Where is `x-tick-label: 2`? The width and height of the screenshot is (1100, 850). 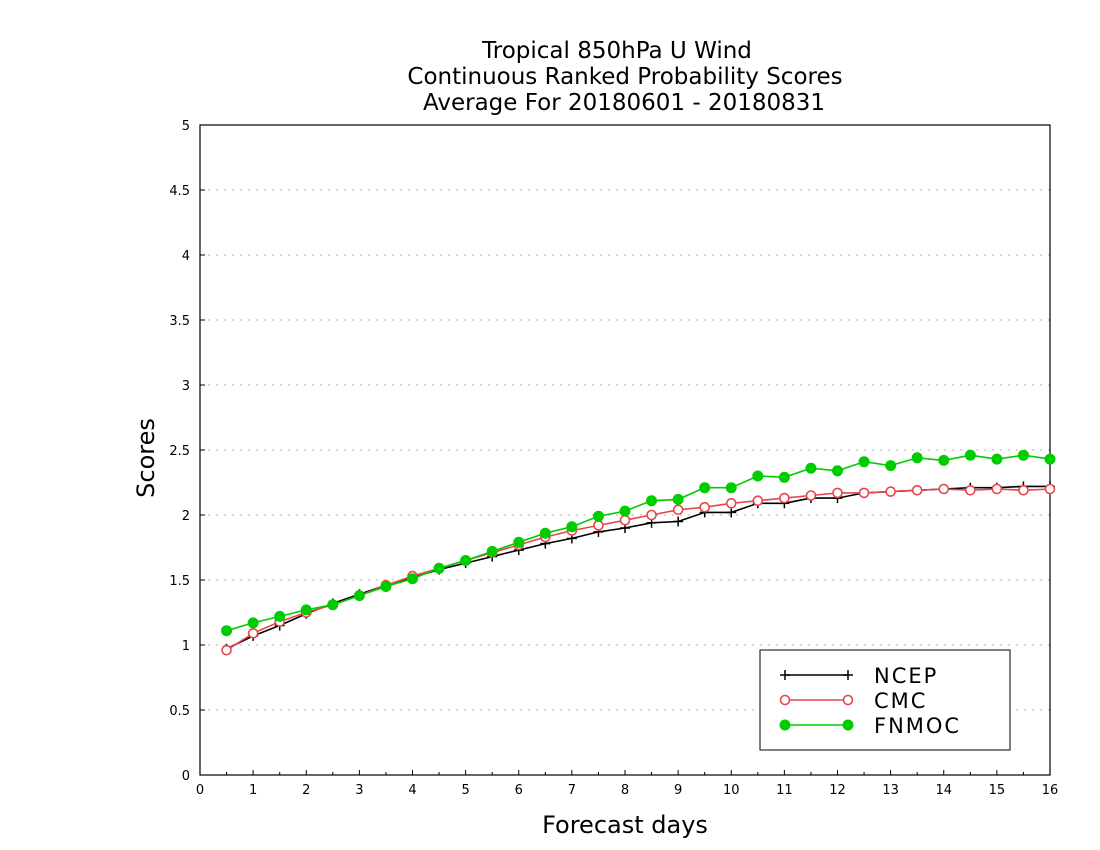
x-tick-label: 2 is located at coordinates (306, 790).